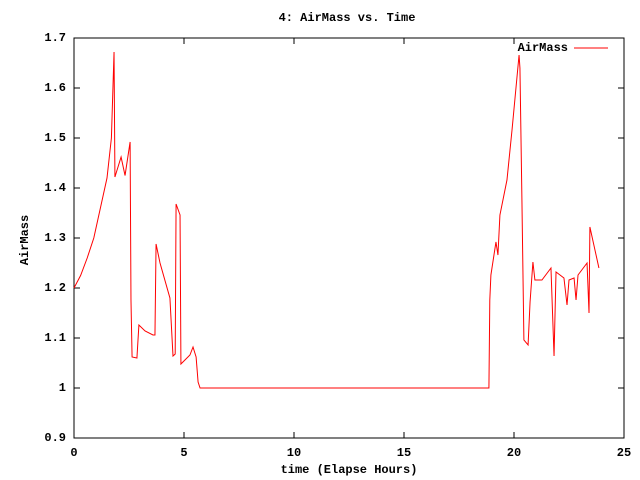 The width and height of the screenshot is (640, 480). I want to click on x-tick-label: 5, so click(183, 453).